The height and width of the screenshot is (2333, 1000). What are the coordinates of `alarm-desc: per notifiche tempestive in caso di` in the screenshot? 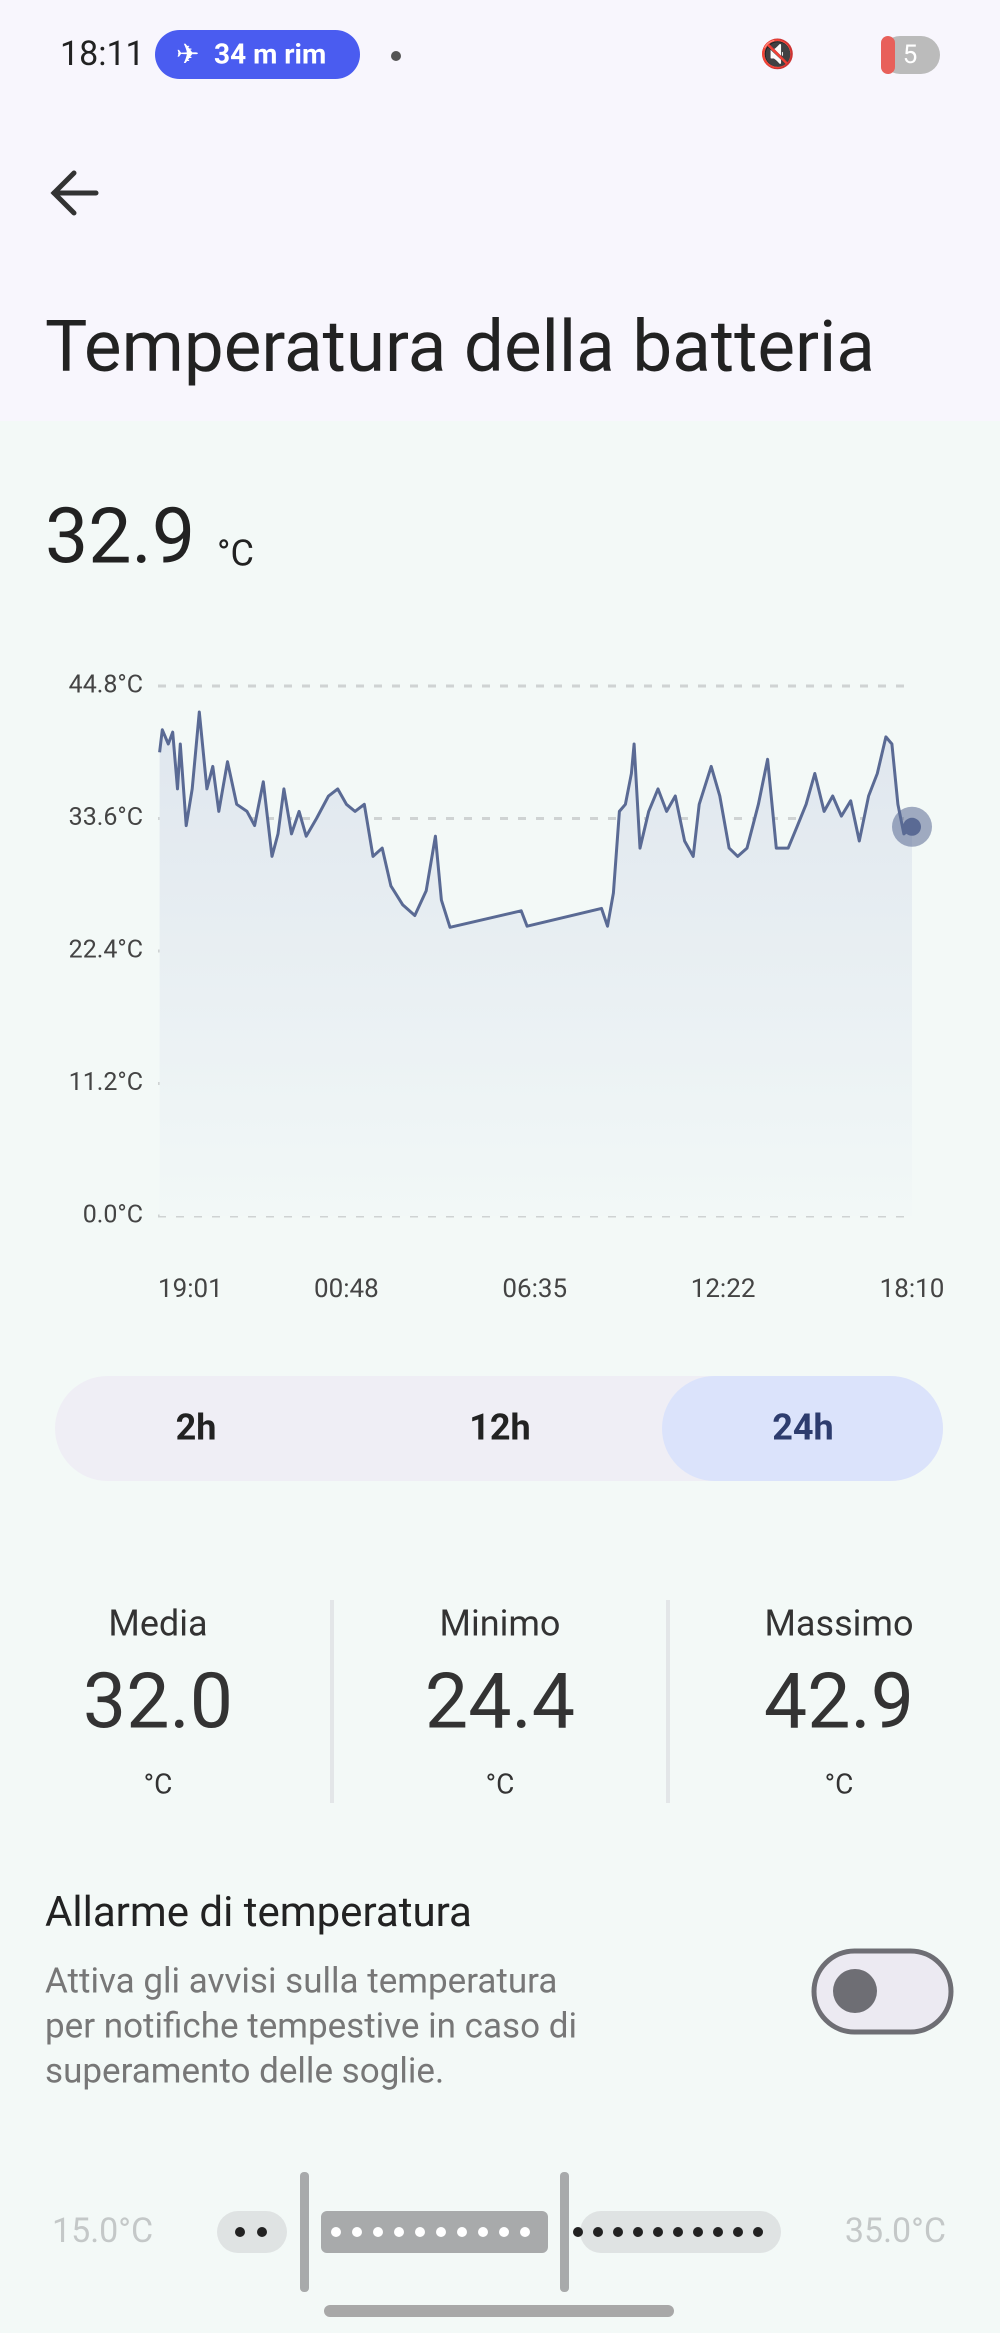 It's located at (311, 2025).